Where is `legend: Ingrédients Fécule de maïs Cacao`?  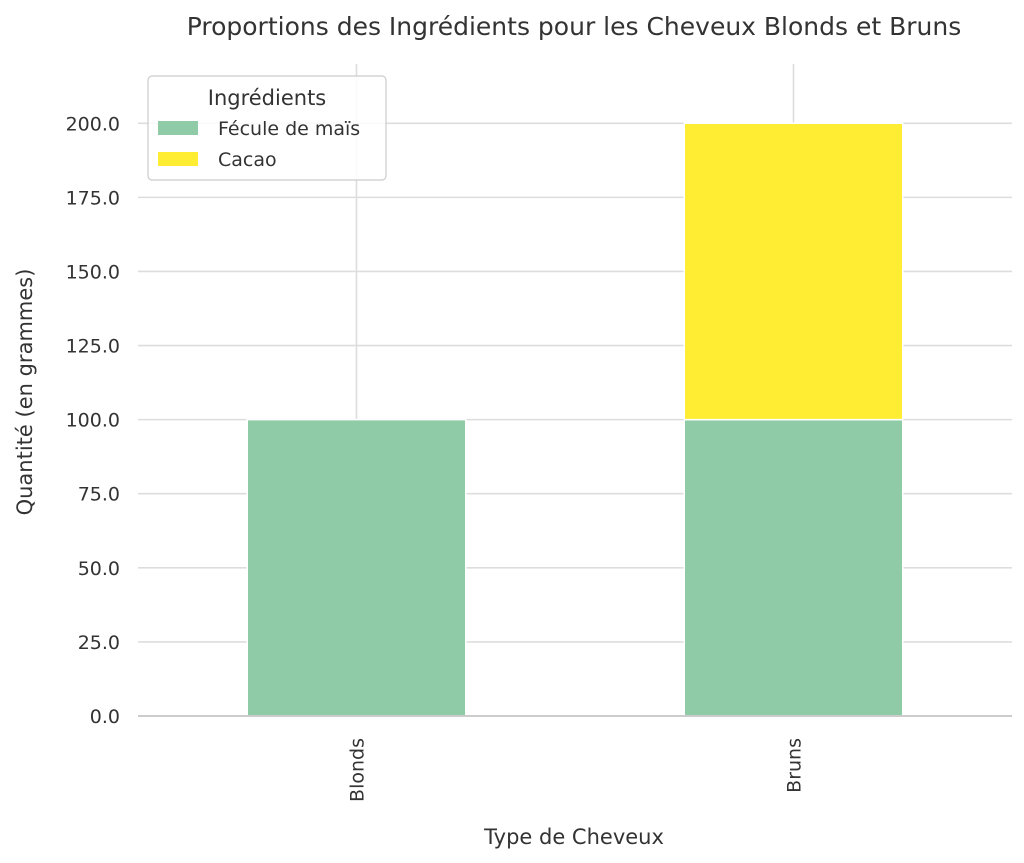
legend: Ingrédients Fécule de maïs Cacao is located at coordinates (267, 128).